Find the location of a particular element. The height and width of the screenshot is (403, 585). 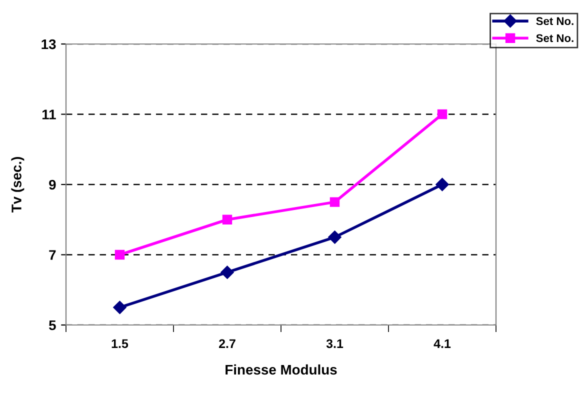

y-tick-label: 11 is located at coordinates (49, 115).